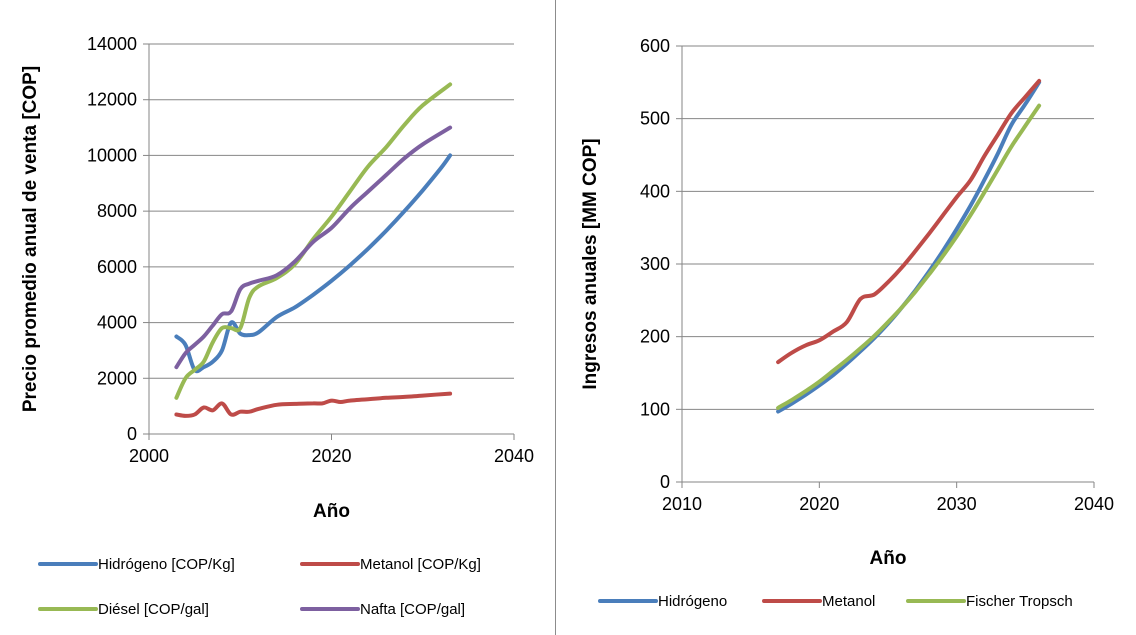 The image size is (1136, 635). Describe the element at coordinates (30, 239) in the screenshot. I see `y-axis-title: Precio promedio anual de venta [COP]` at that location.